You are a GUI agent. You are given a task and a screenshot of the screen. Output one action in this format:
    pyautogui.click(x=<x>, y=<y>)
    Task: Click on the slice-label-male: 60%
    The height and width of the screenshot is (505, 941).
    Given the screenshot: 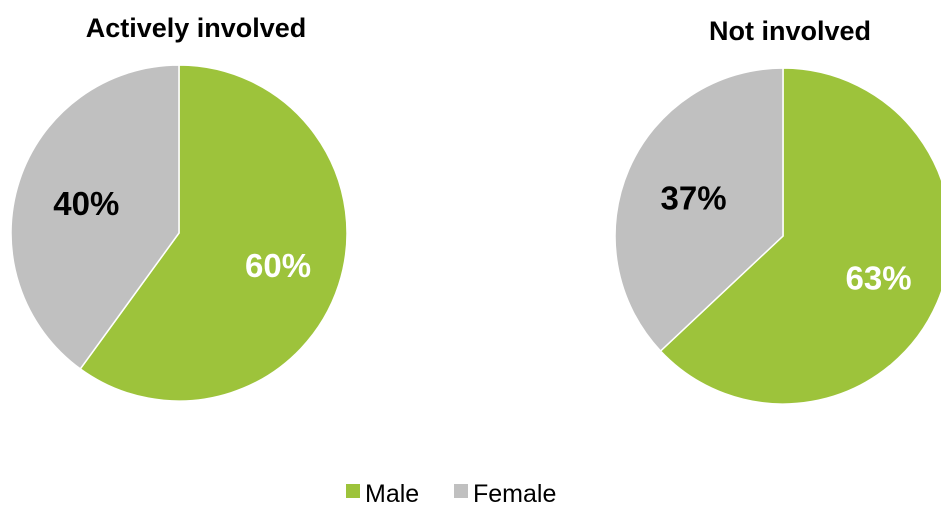 What is the action you would take?
    pyautogui.click(x=278, y=265)
    